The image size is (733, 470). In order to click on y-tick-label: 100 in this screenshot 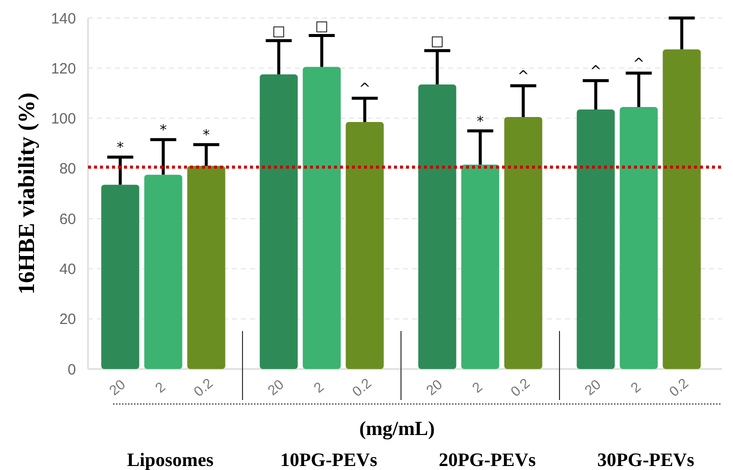, I will do `click(63, 119)`.